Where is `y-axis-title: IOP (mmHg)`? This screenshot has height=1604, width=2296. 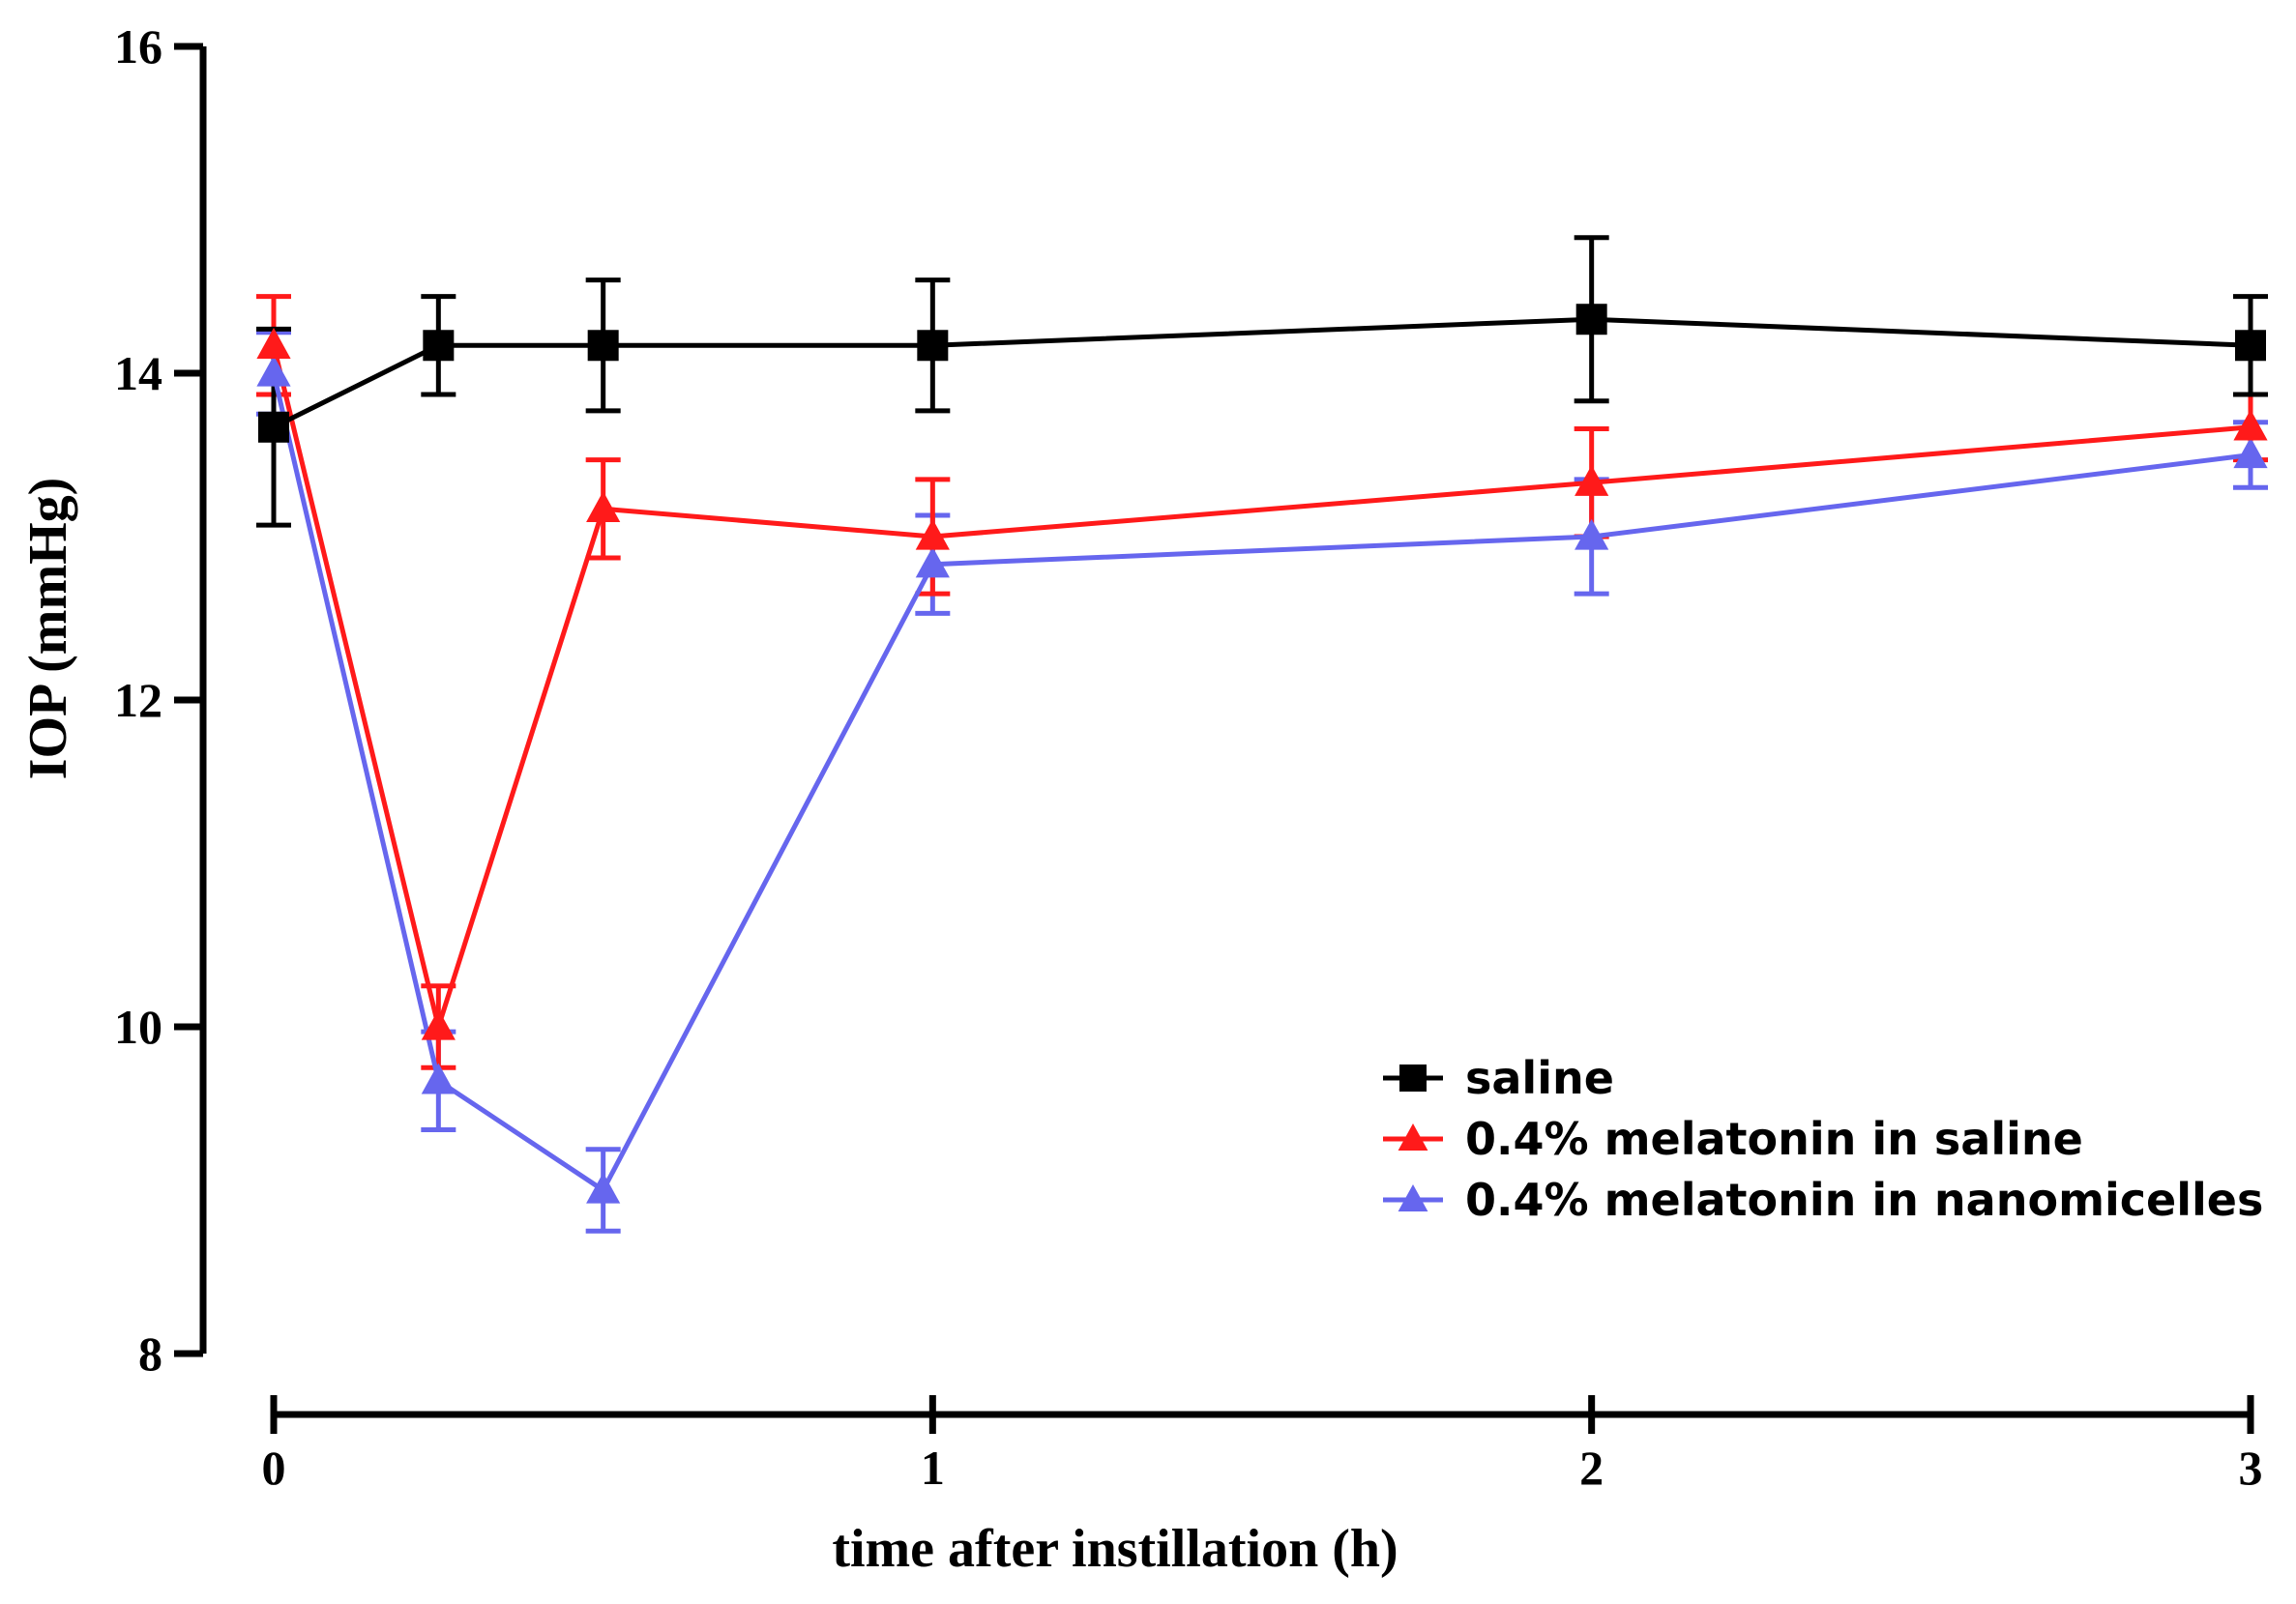 y-axis-title: IOP (mmHg) is located at coordinates (48, 629).